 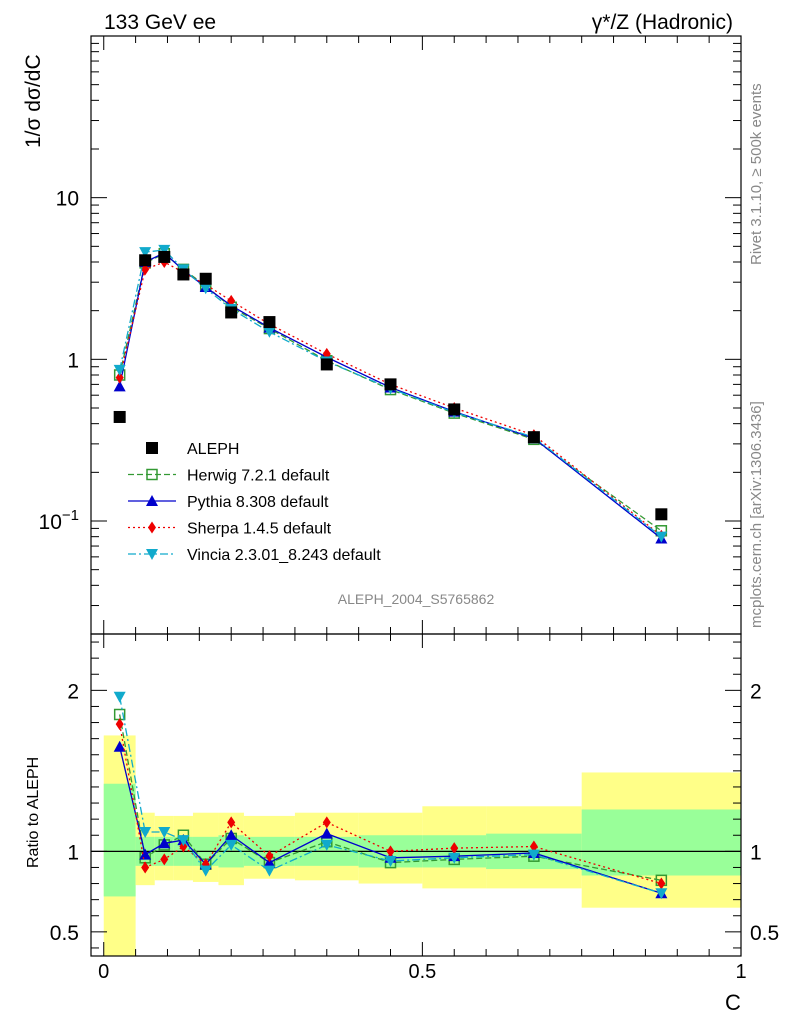 What do you see at coordinates (33, 812) in the screenshot?
I see `ratio-ylabel: Ratio to ALEPH` at bounding box center [33, 812].